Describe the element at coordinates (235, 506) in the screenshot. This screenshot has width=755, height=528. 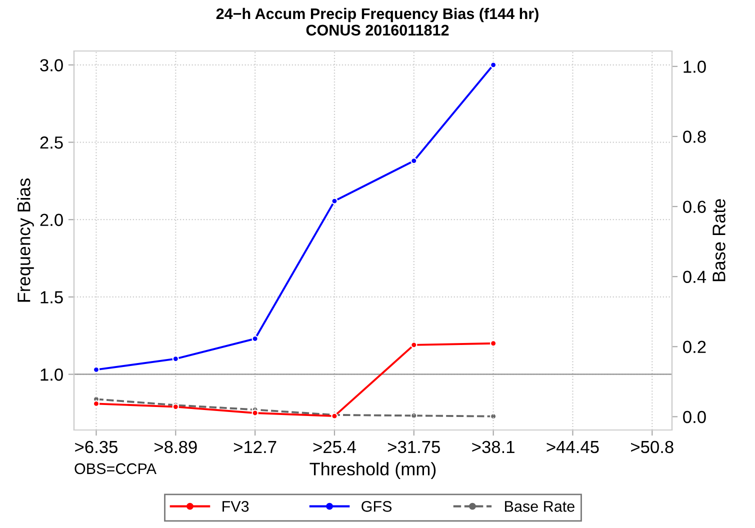
I see `legend-label: FV3` at that location.